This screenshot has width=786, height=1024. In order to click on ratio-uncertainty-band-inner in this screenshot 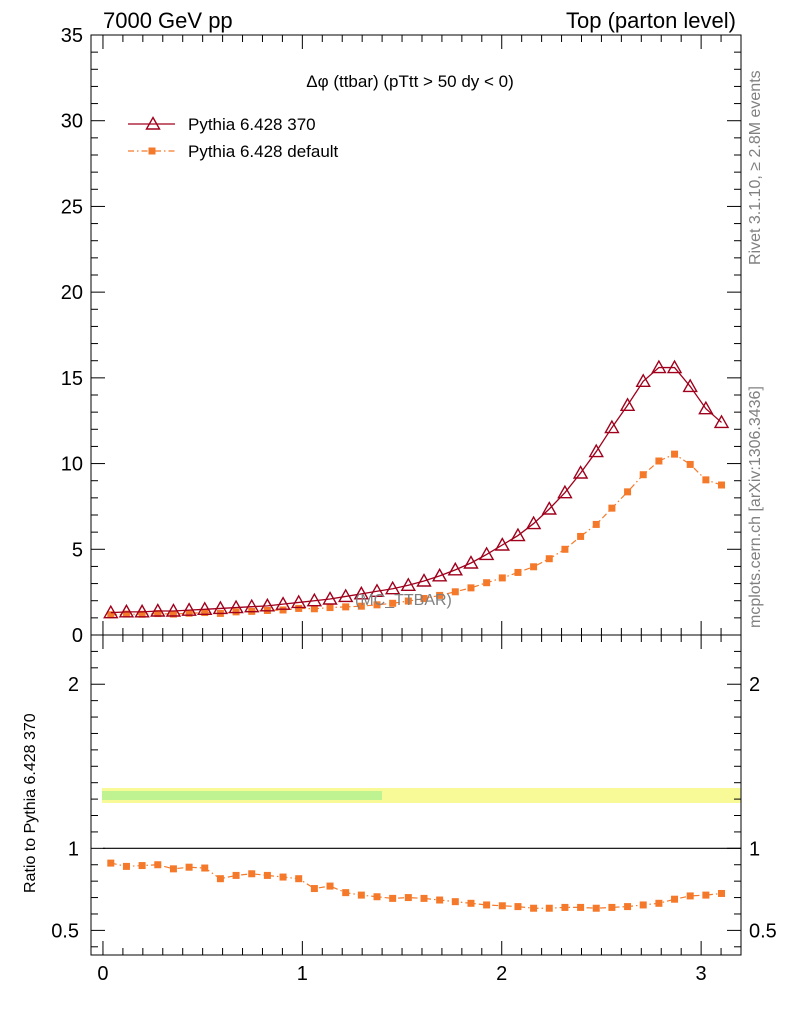, I will do `click(242, 795)`.